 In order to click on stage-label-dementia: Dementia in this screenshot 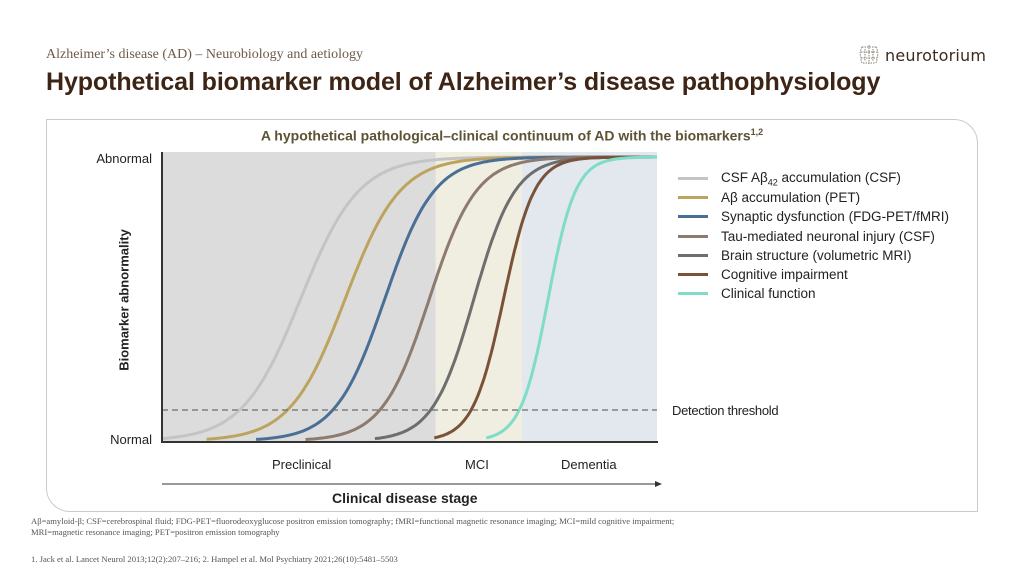, I will do `click(589, 464)`.